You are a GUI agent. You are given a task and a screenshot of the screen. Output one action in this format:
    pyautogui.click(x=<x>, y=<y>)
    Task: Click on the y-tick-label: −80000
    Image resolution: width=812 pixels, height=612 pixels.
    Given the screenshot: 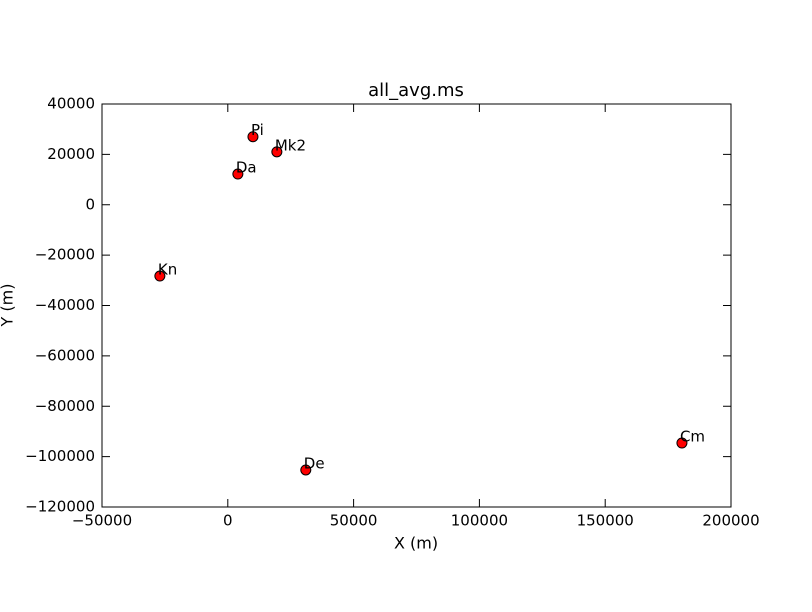 What is the action you would take?
    pyautogui.click(x=65, y=406)
    